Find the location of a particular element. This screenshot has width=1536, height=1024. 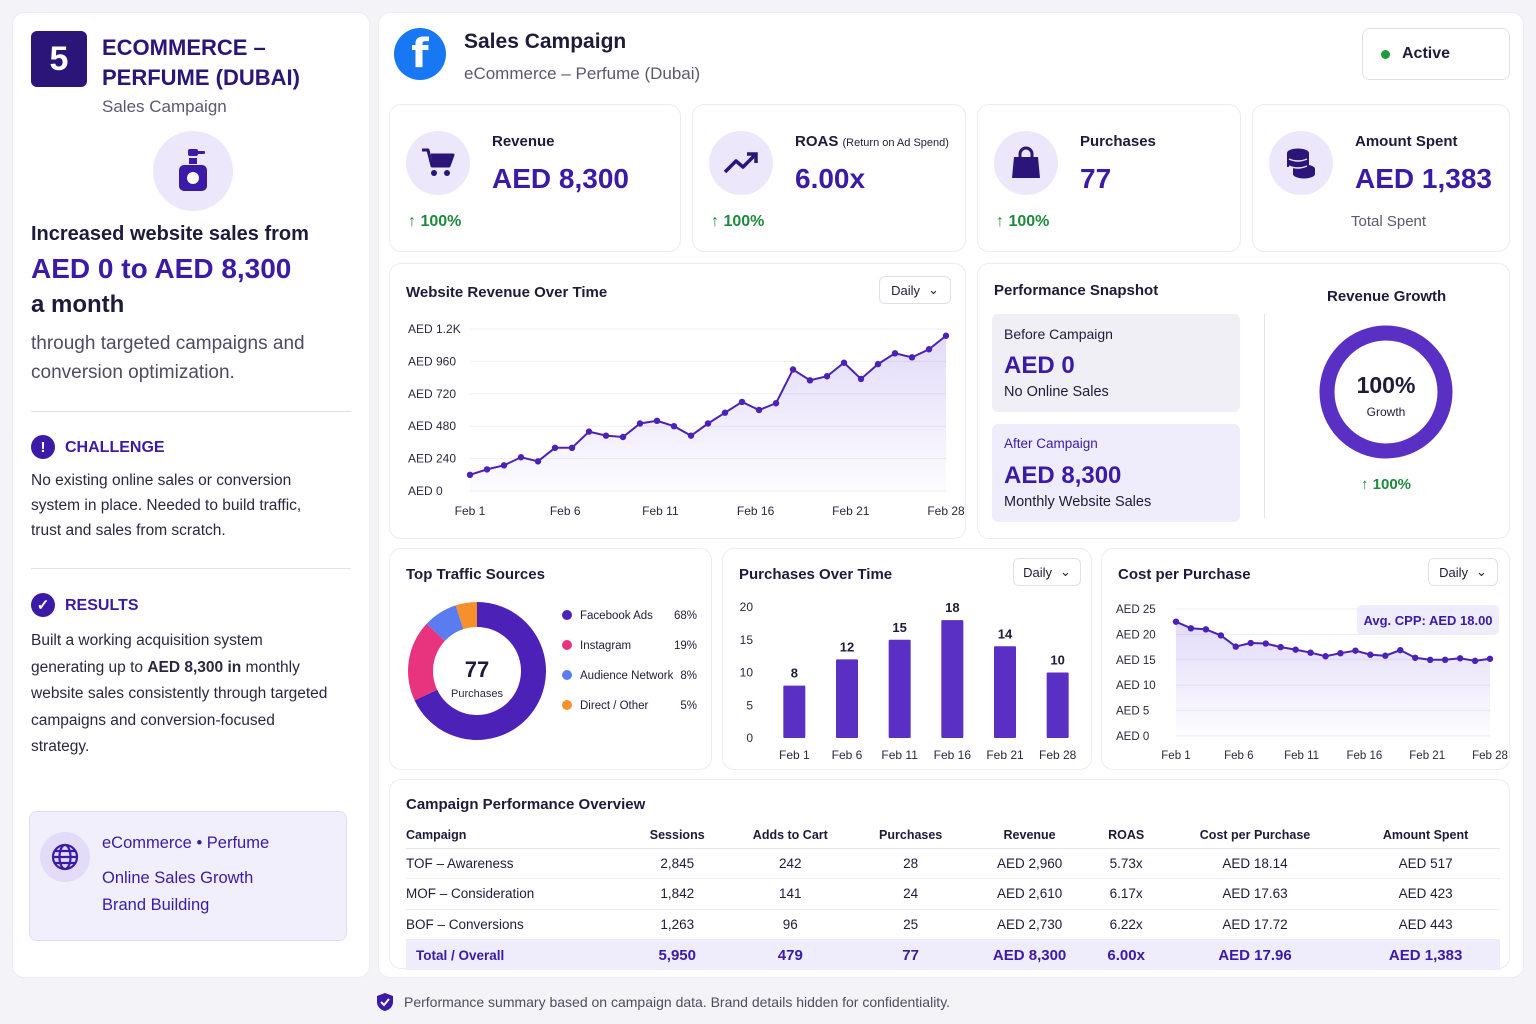

y-tick-label: AED 5 is located at coordinates (1132, 712).